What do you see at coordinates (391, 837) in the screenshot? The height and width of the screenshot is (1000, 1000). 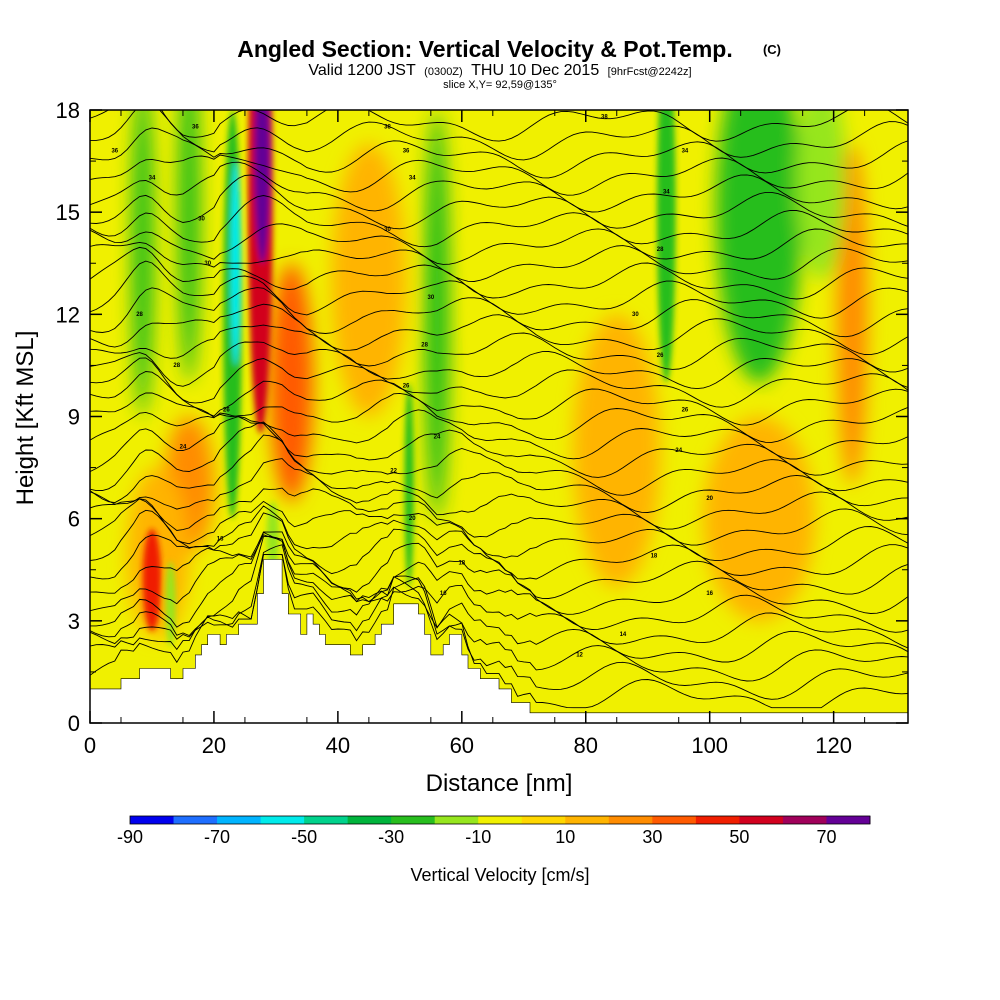 I see `colorbar-tick-label: -30` at bounding box center [391, 837].